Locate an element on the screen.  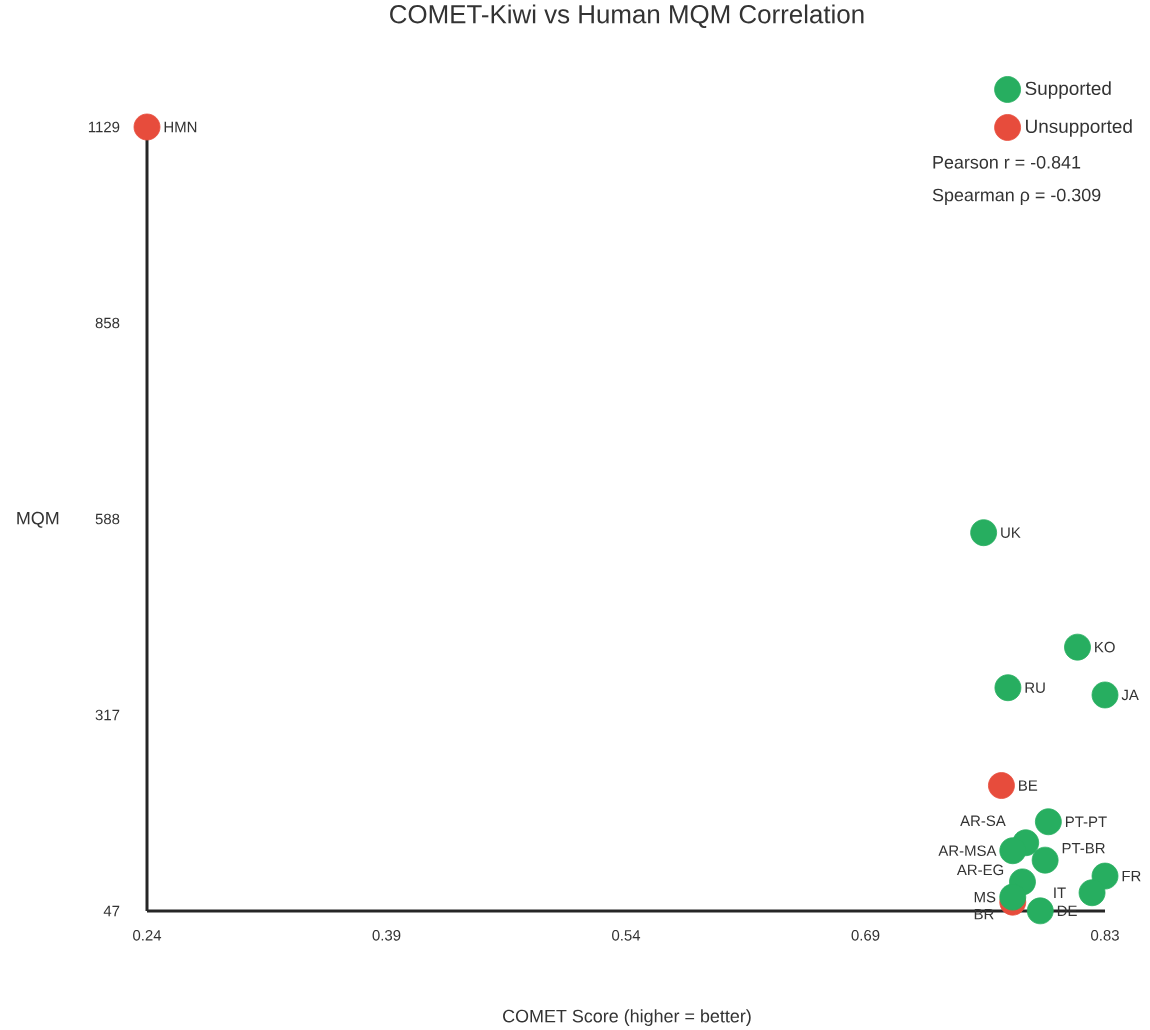
annotation: MS is located at coordinates (985, 897).